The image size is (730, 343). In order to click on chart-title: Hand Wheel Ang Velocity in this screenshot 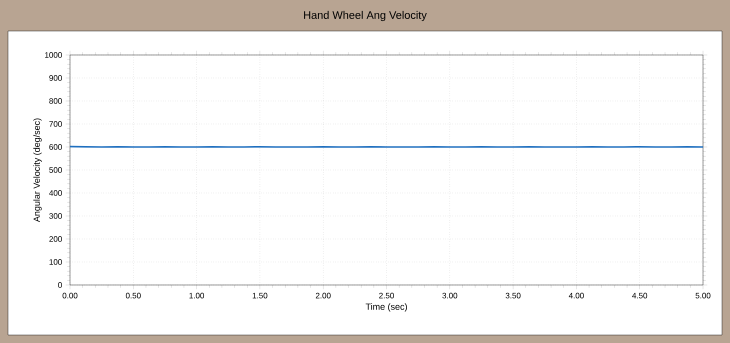, I will do `click(365, 16)`.